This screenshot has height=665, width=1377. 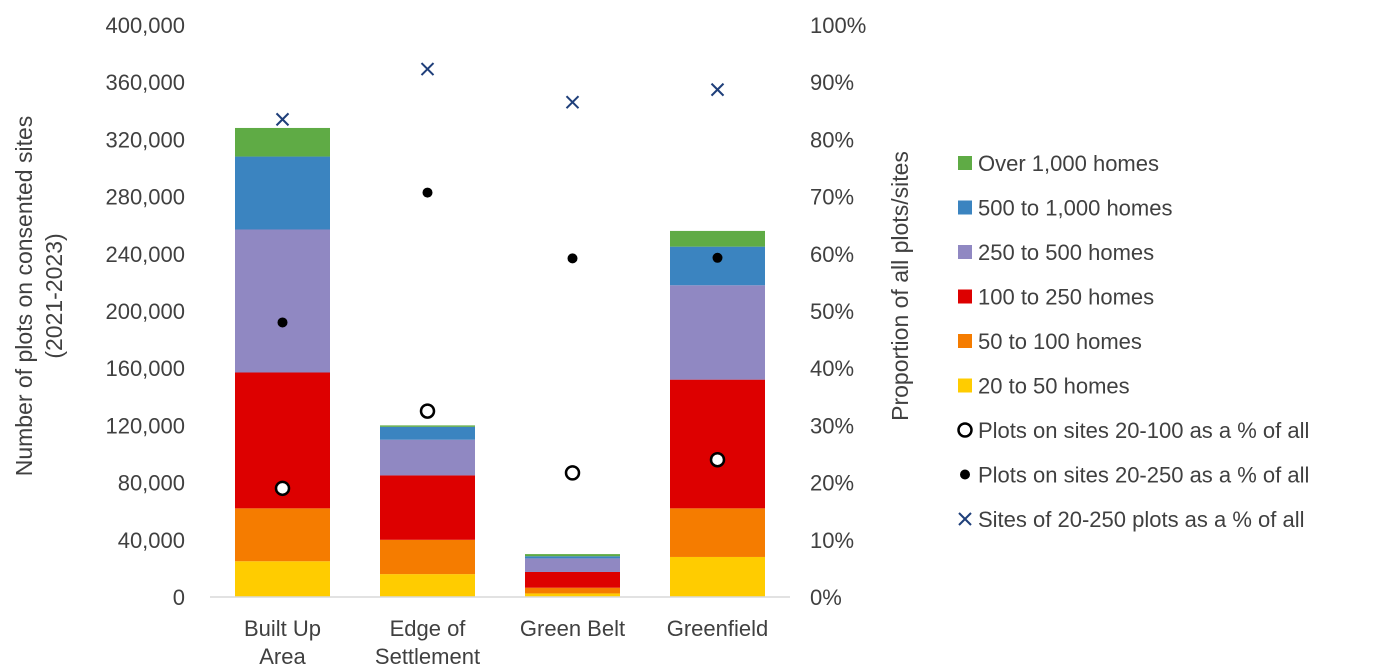 I want to click on legend-item: Plots on sites 20-100 as a % of all, so click(x=1133, y=430).